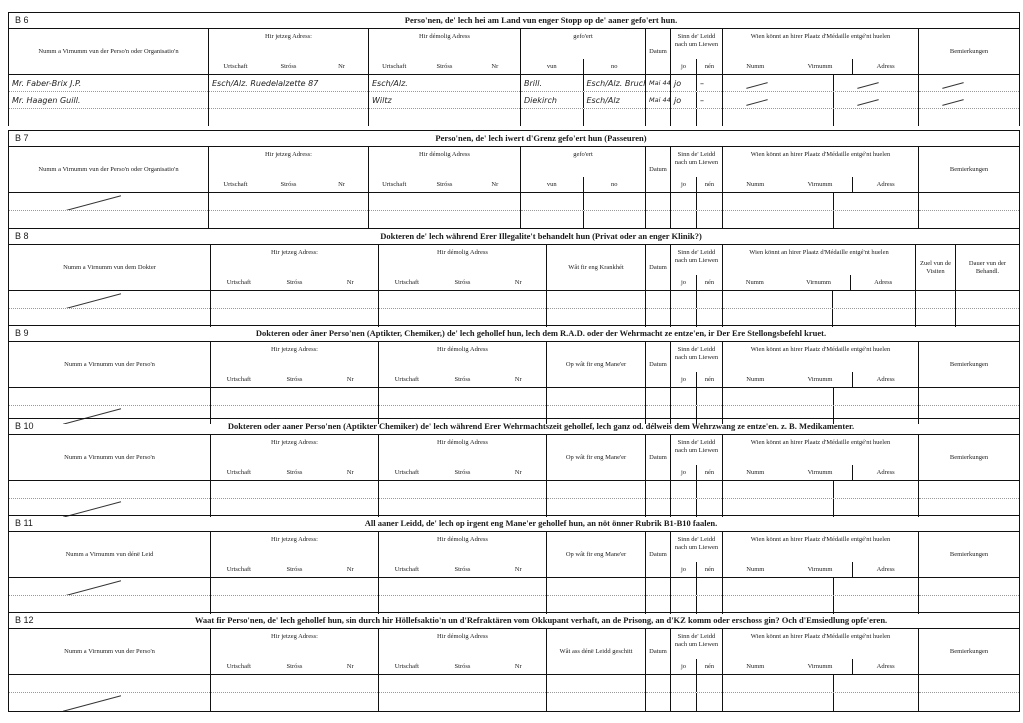 Image resolution: width=1023 pixels, height=723 pixels. I want to click on cell-dauer, so click(987, 299).